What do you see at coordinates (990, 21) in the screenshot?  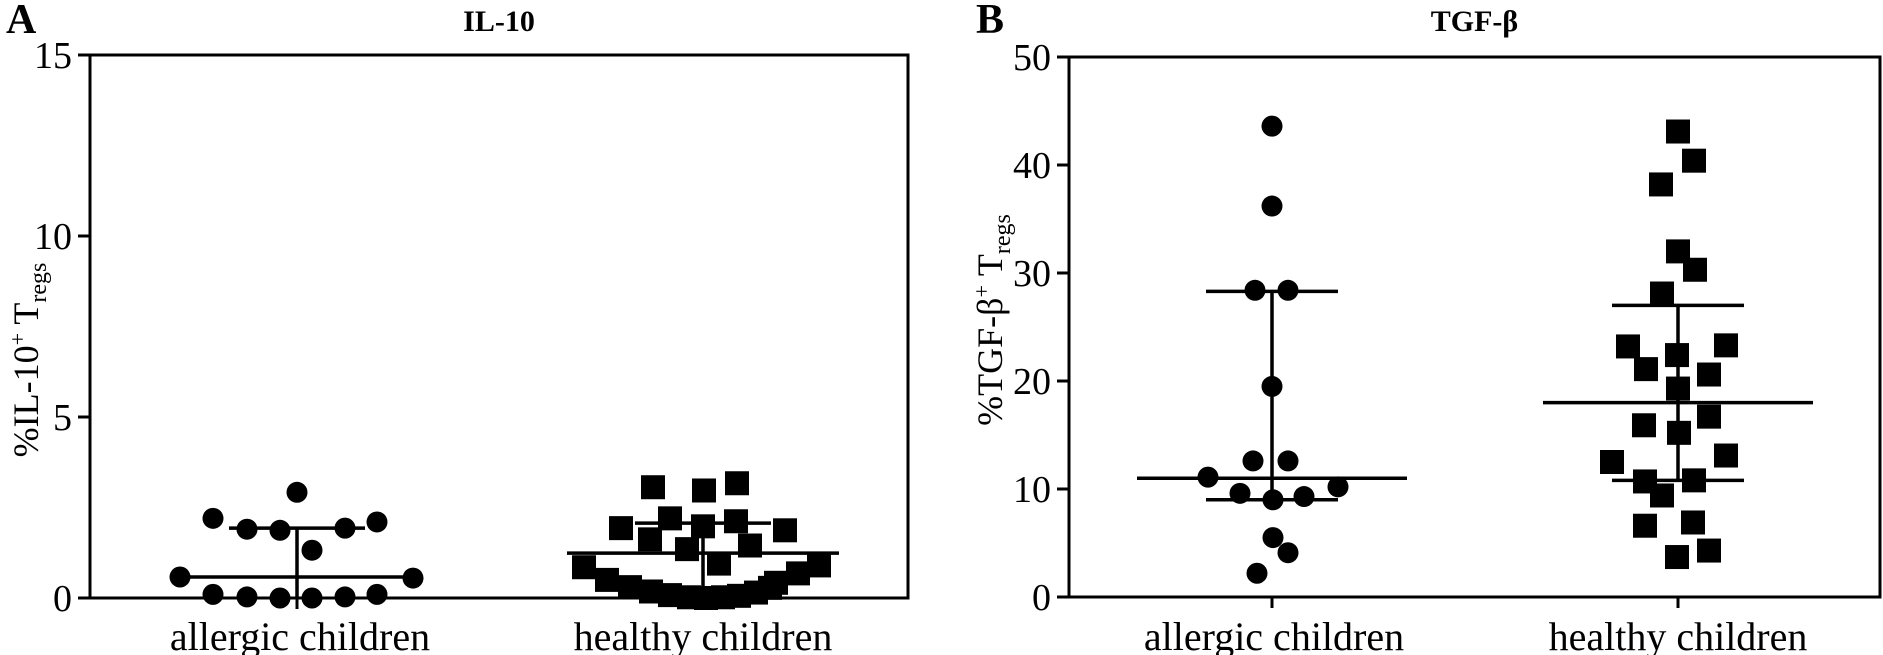 I see `panel-b-letter: B` at bounding box center [990, 21].